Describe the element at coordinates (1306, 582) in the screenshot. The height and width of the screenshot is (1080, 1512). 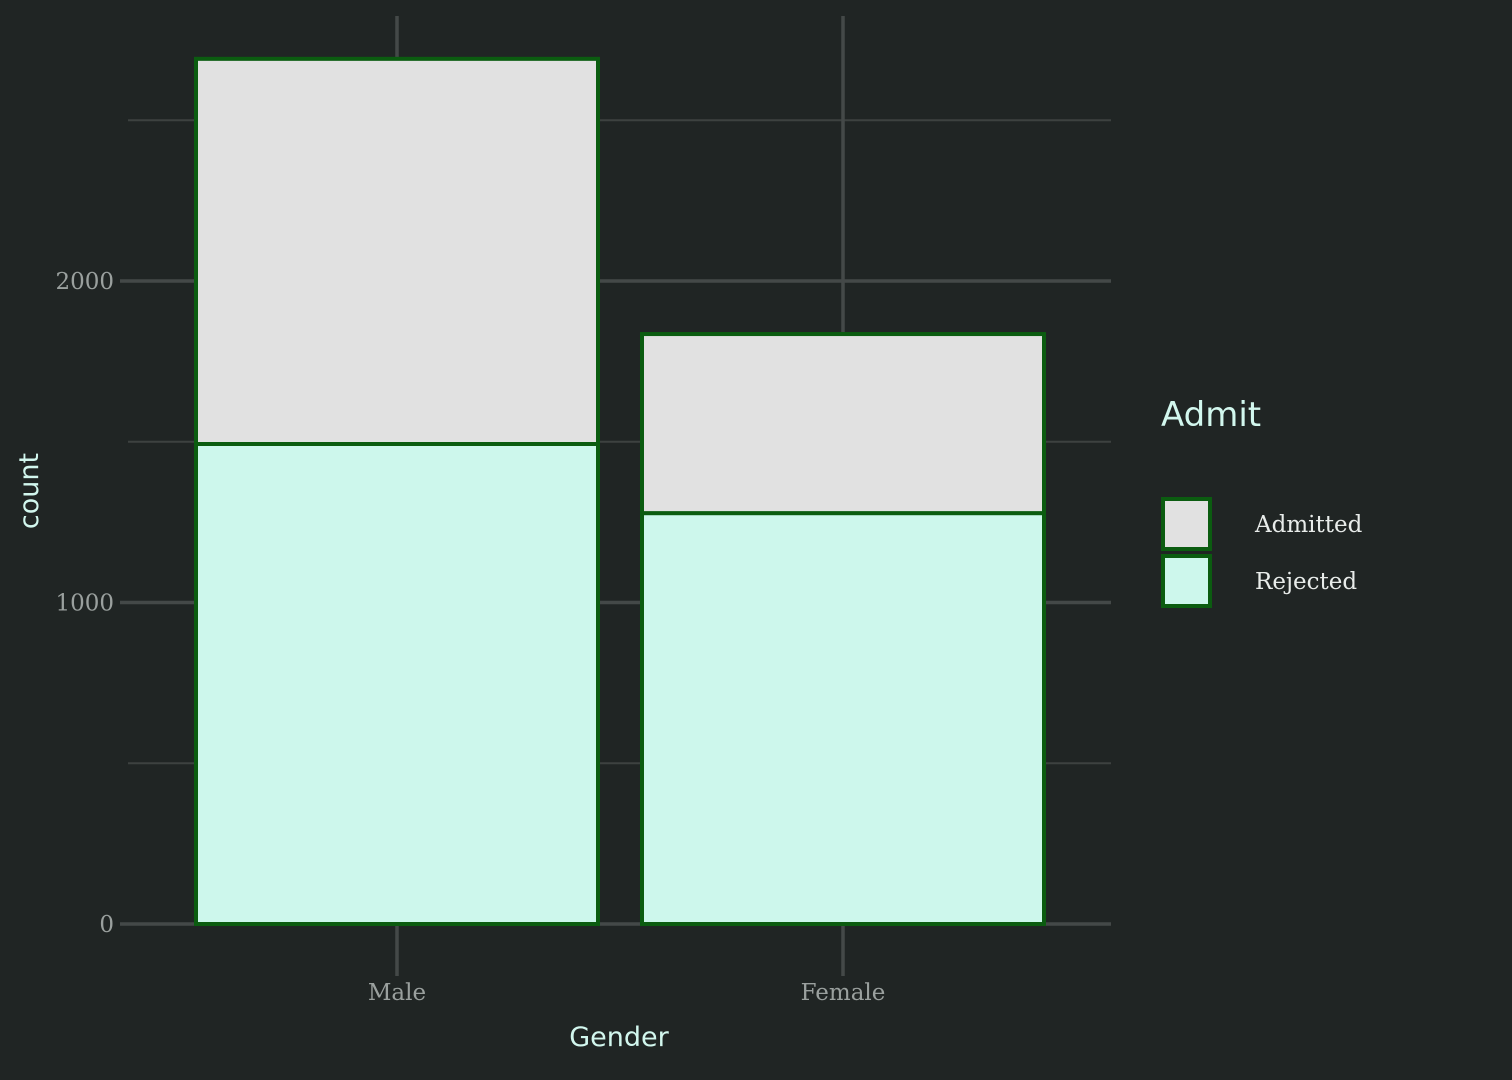
I see `legend-label-rejected: Rejected` at that location.